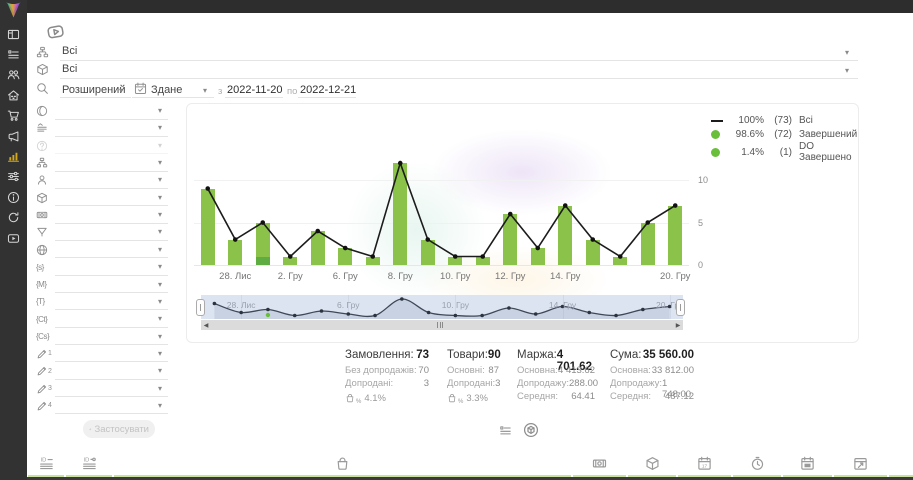 This screenshot has width=913, height=480. What do you see at coordinates (387, 355) in the screenshot?
I see `stat-title: Замовлення: 73` at bounding box center [387, 355].